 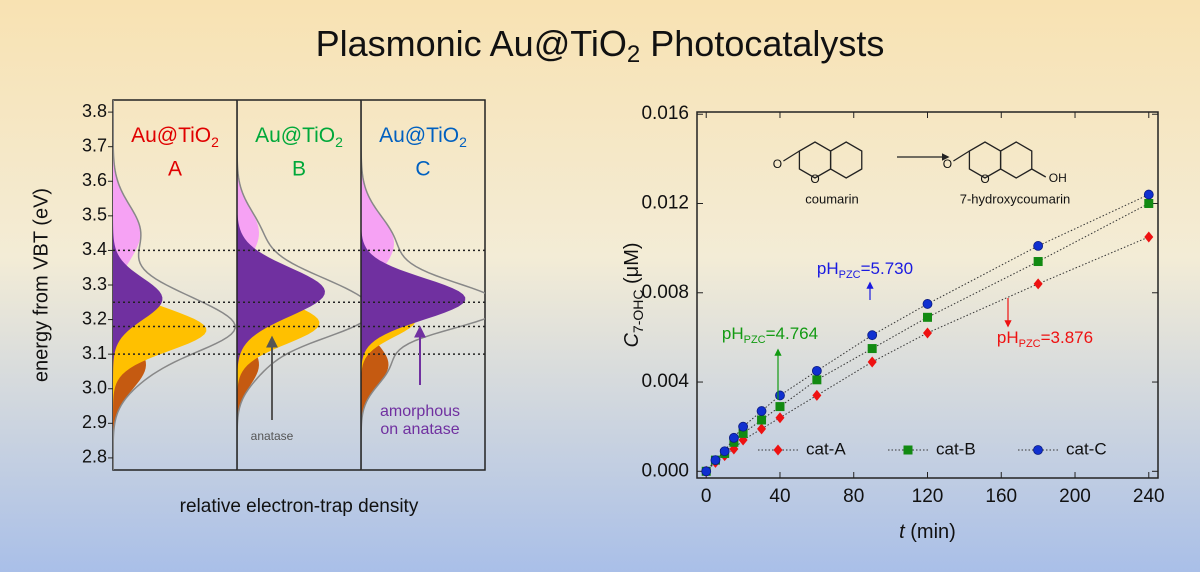 I want to click on x-tick-label: 80, so click(x=853, y=496).